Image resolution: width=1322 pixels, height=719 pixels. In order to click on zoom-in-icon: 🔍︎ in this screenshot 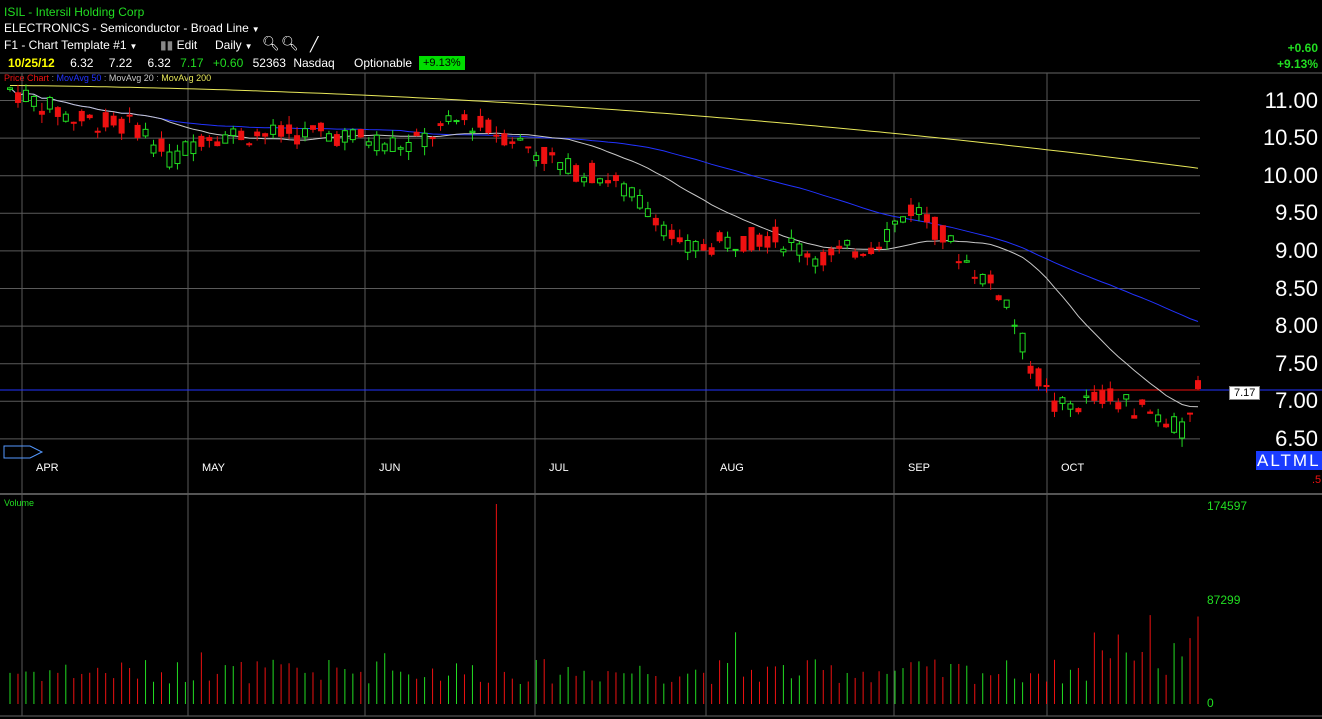, I will do `click(271, 43)`.